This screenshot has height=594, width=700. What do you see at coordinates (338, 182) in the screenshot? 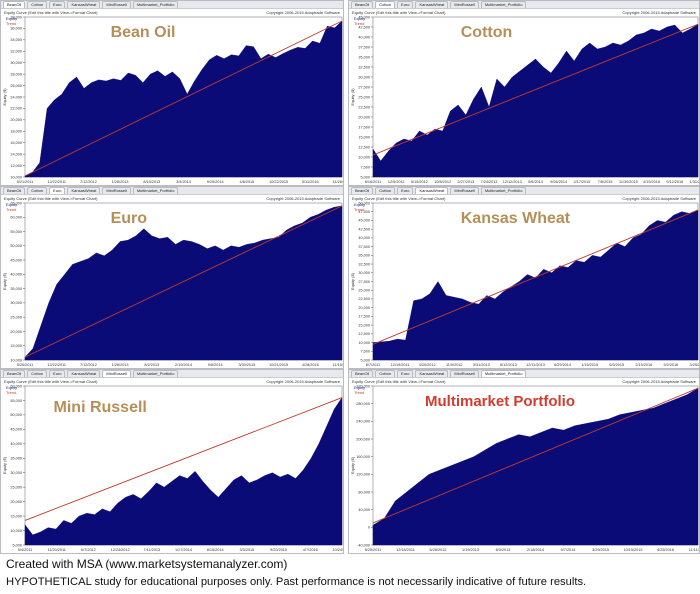
I see `x-tick-label: 11/28/2016` at bounding box center [338, 182].